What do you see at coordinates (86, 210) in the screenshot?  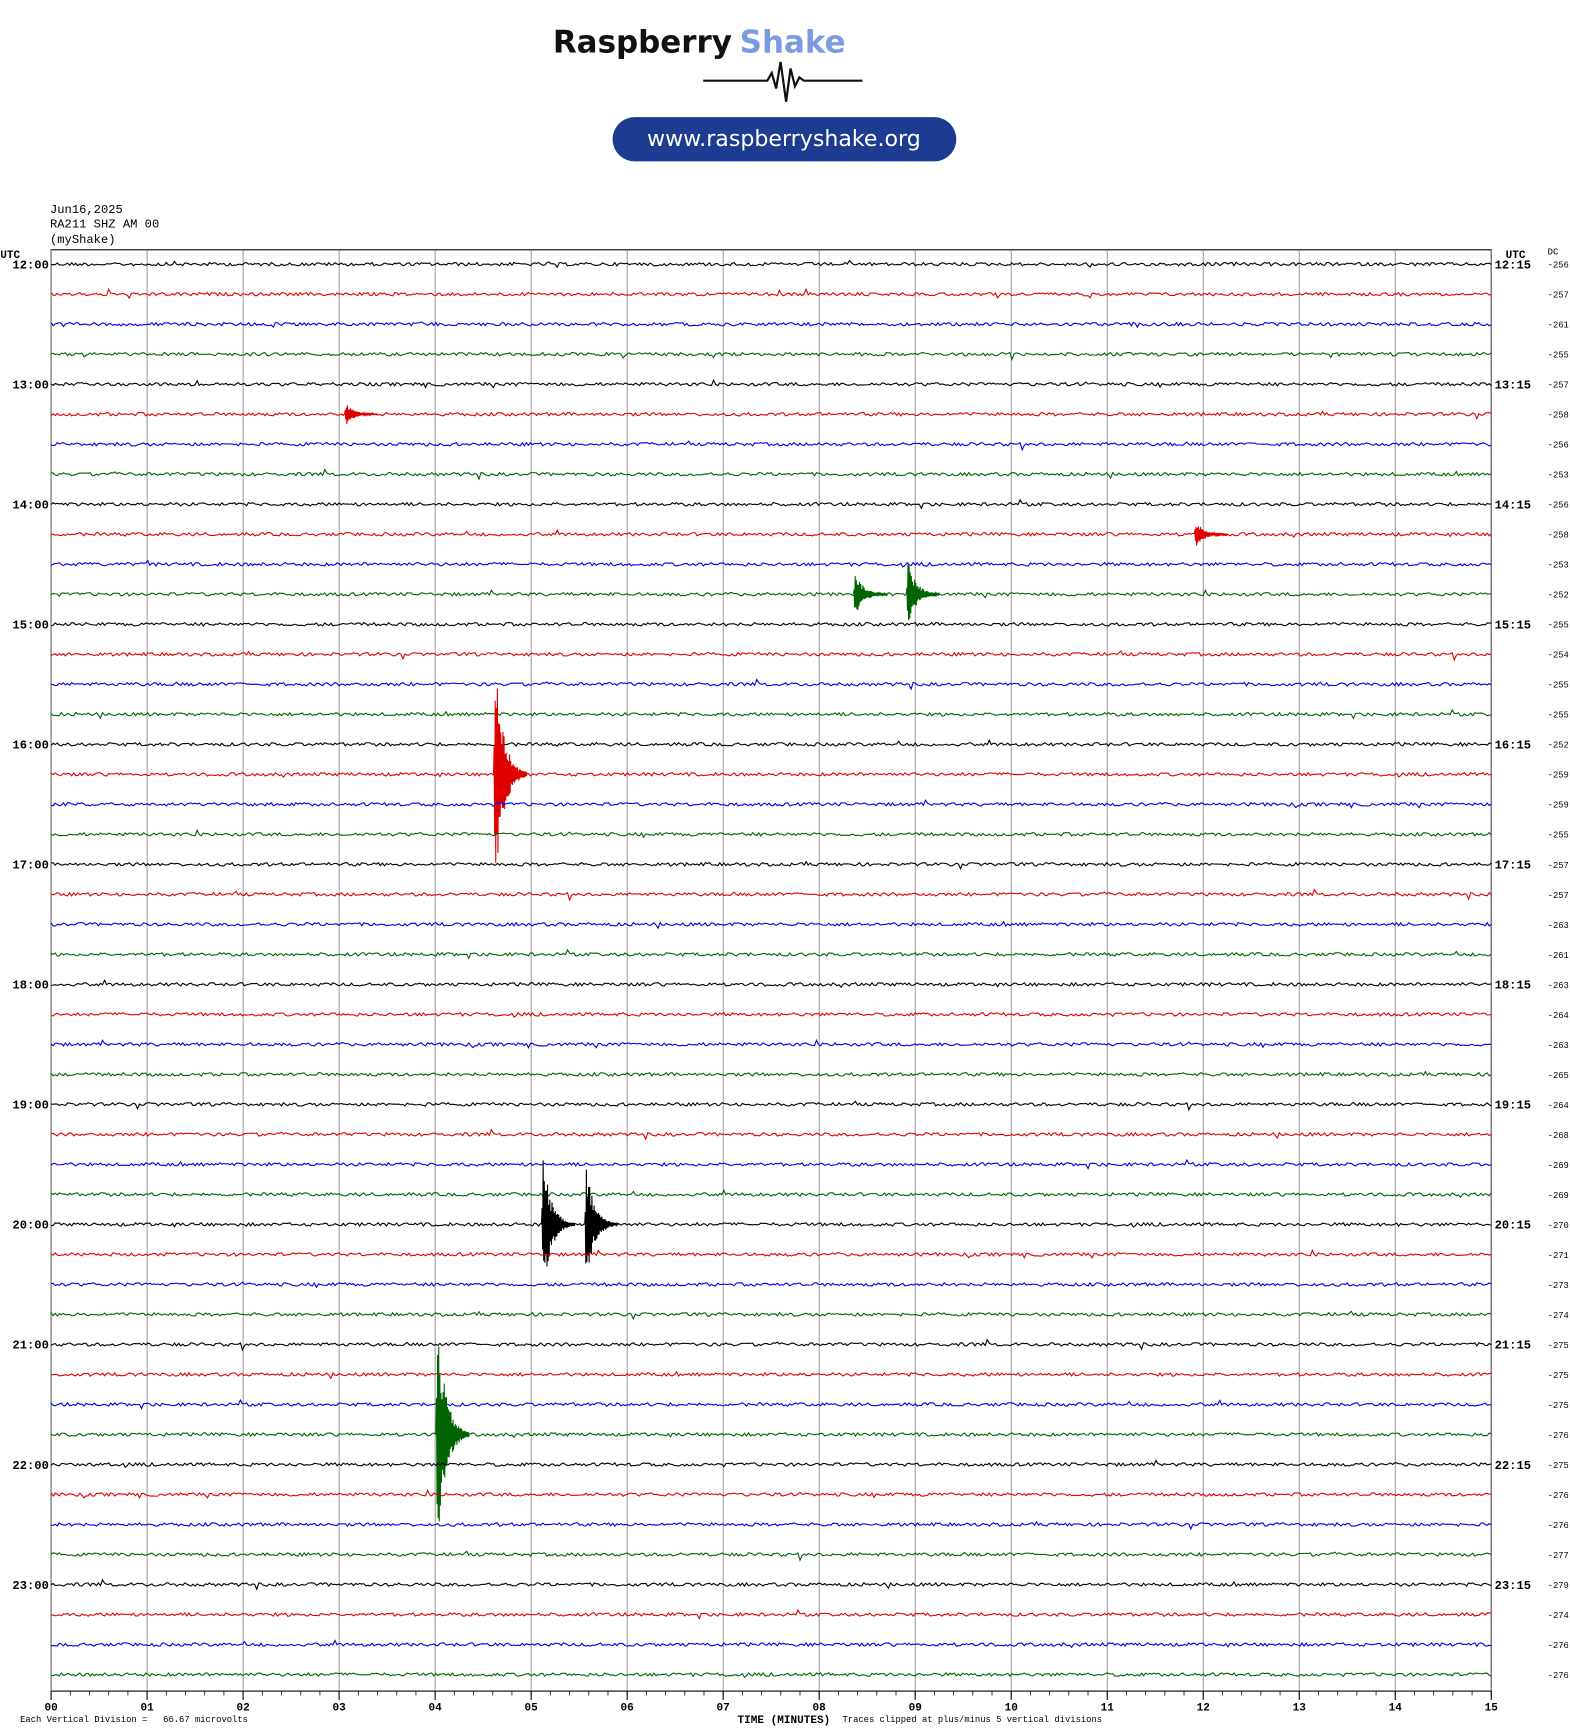 I see `date: Jun16,2025` at bounding box center [86, 210].